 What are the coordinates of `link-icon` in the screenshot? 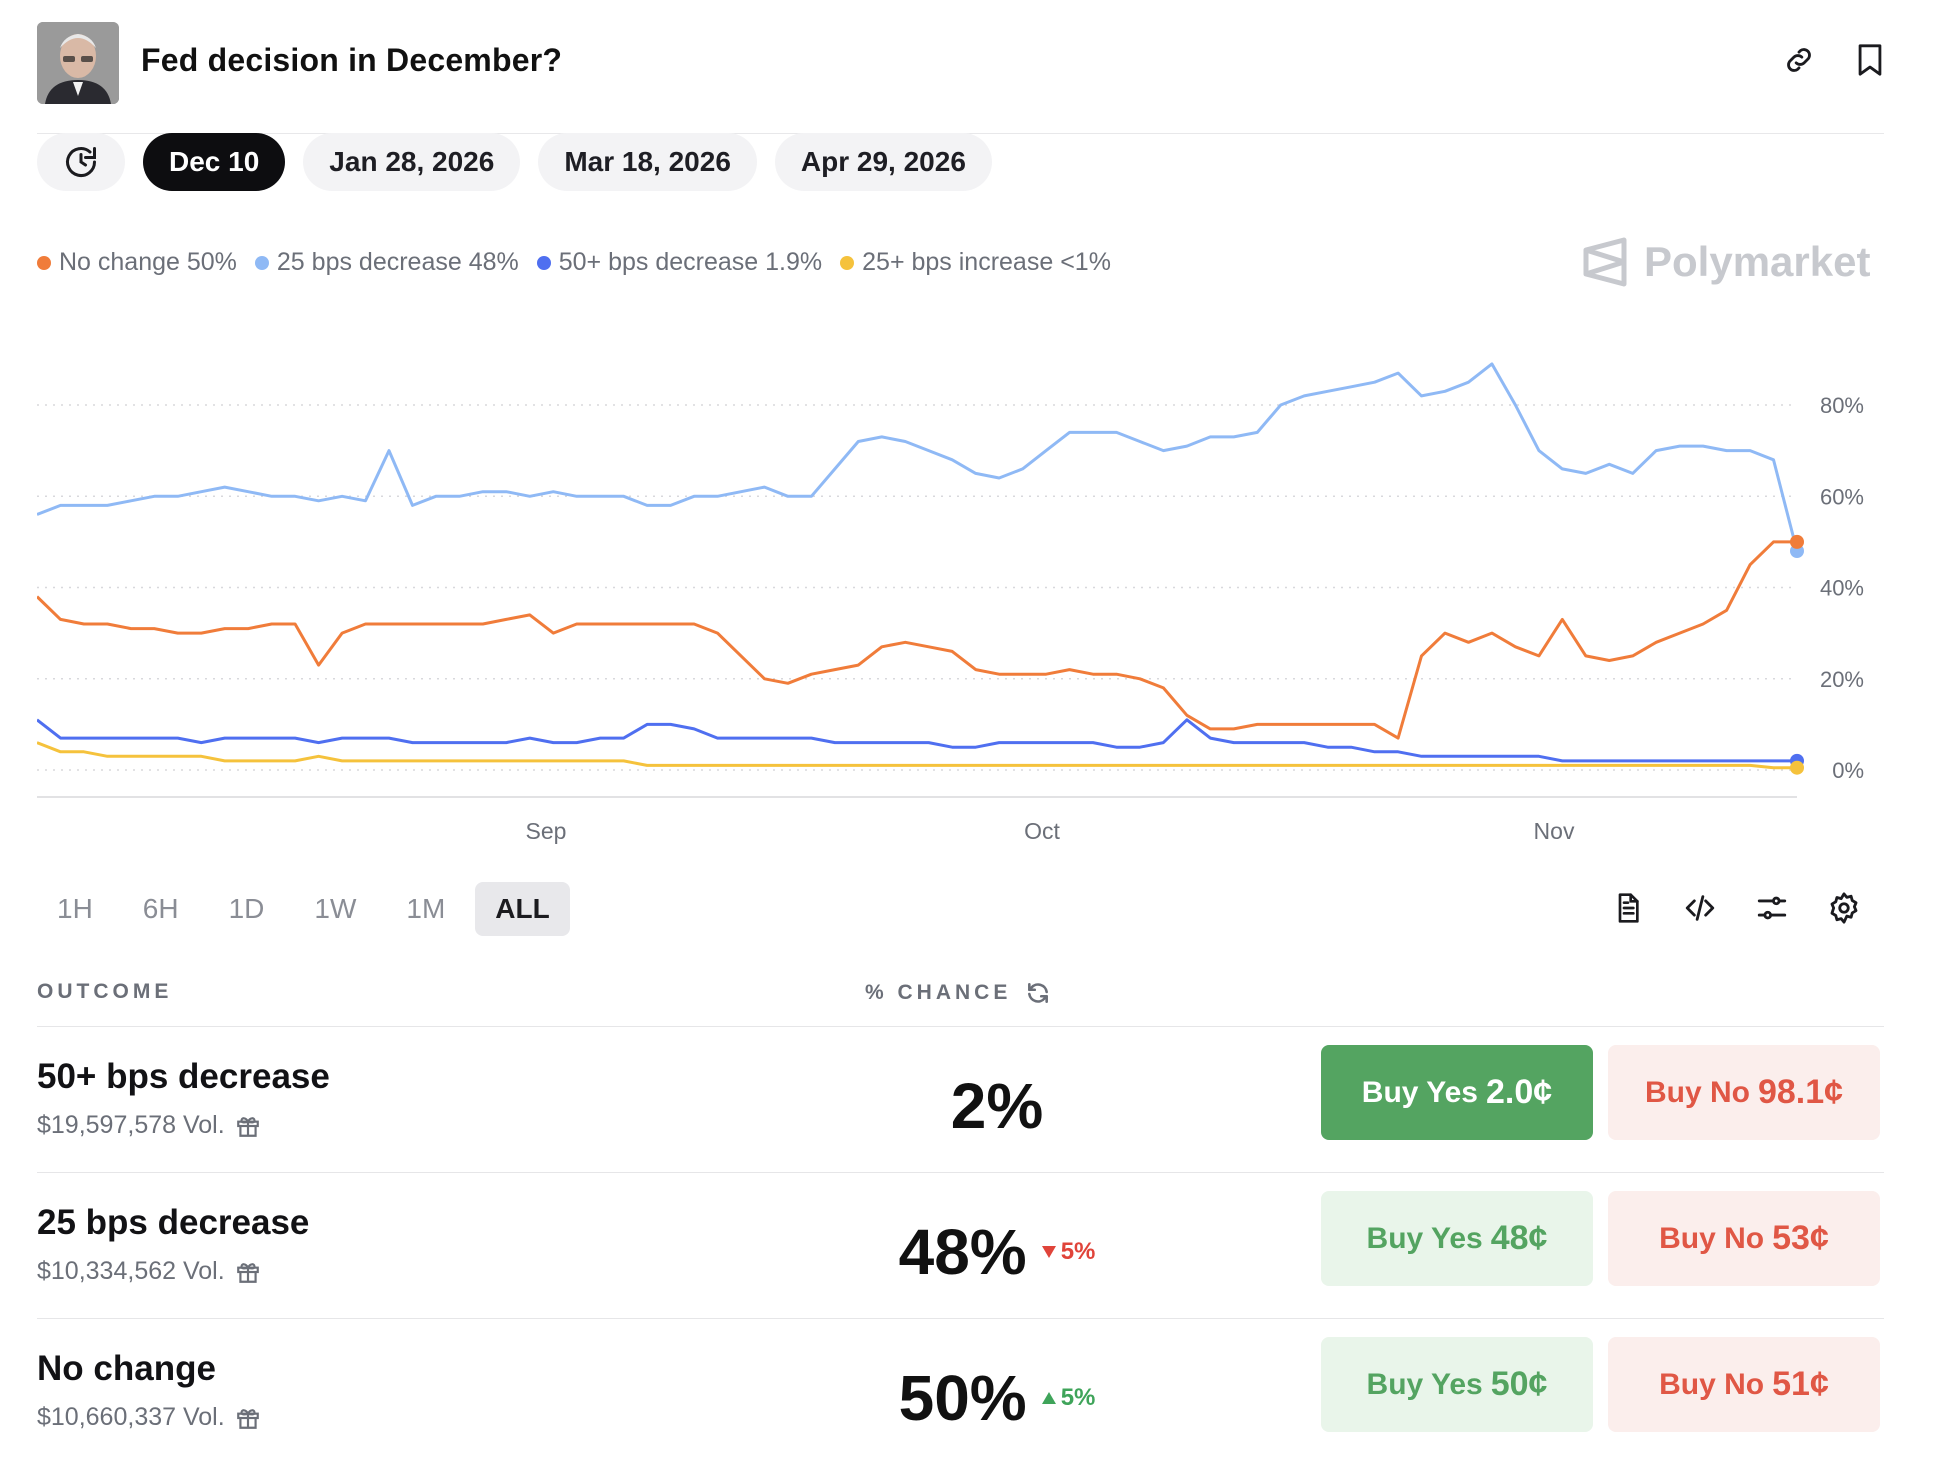 It's located at (1799, 60).